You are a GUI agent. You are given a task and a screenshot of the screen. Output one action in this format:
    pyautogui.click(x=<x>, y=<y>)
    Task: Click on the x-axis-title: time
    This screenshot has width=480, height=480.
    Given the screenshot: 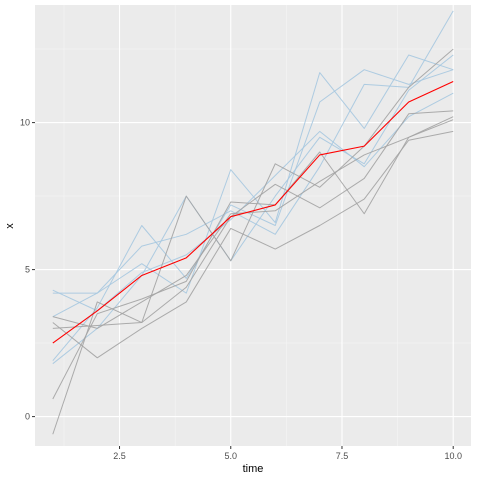 What is the action you would take?
    pyautogui.click(x=253, y=469)
    